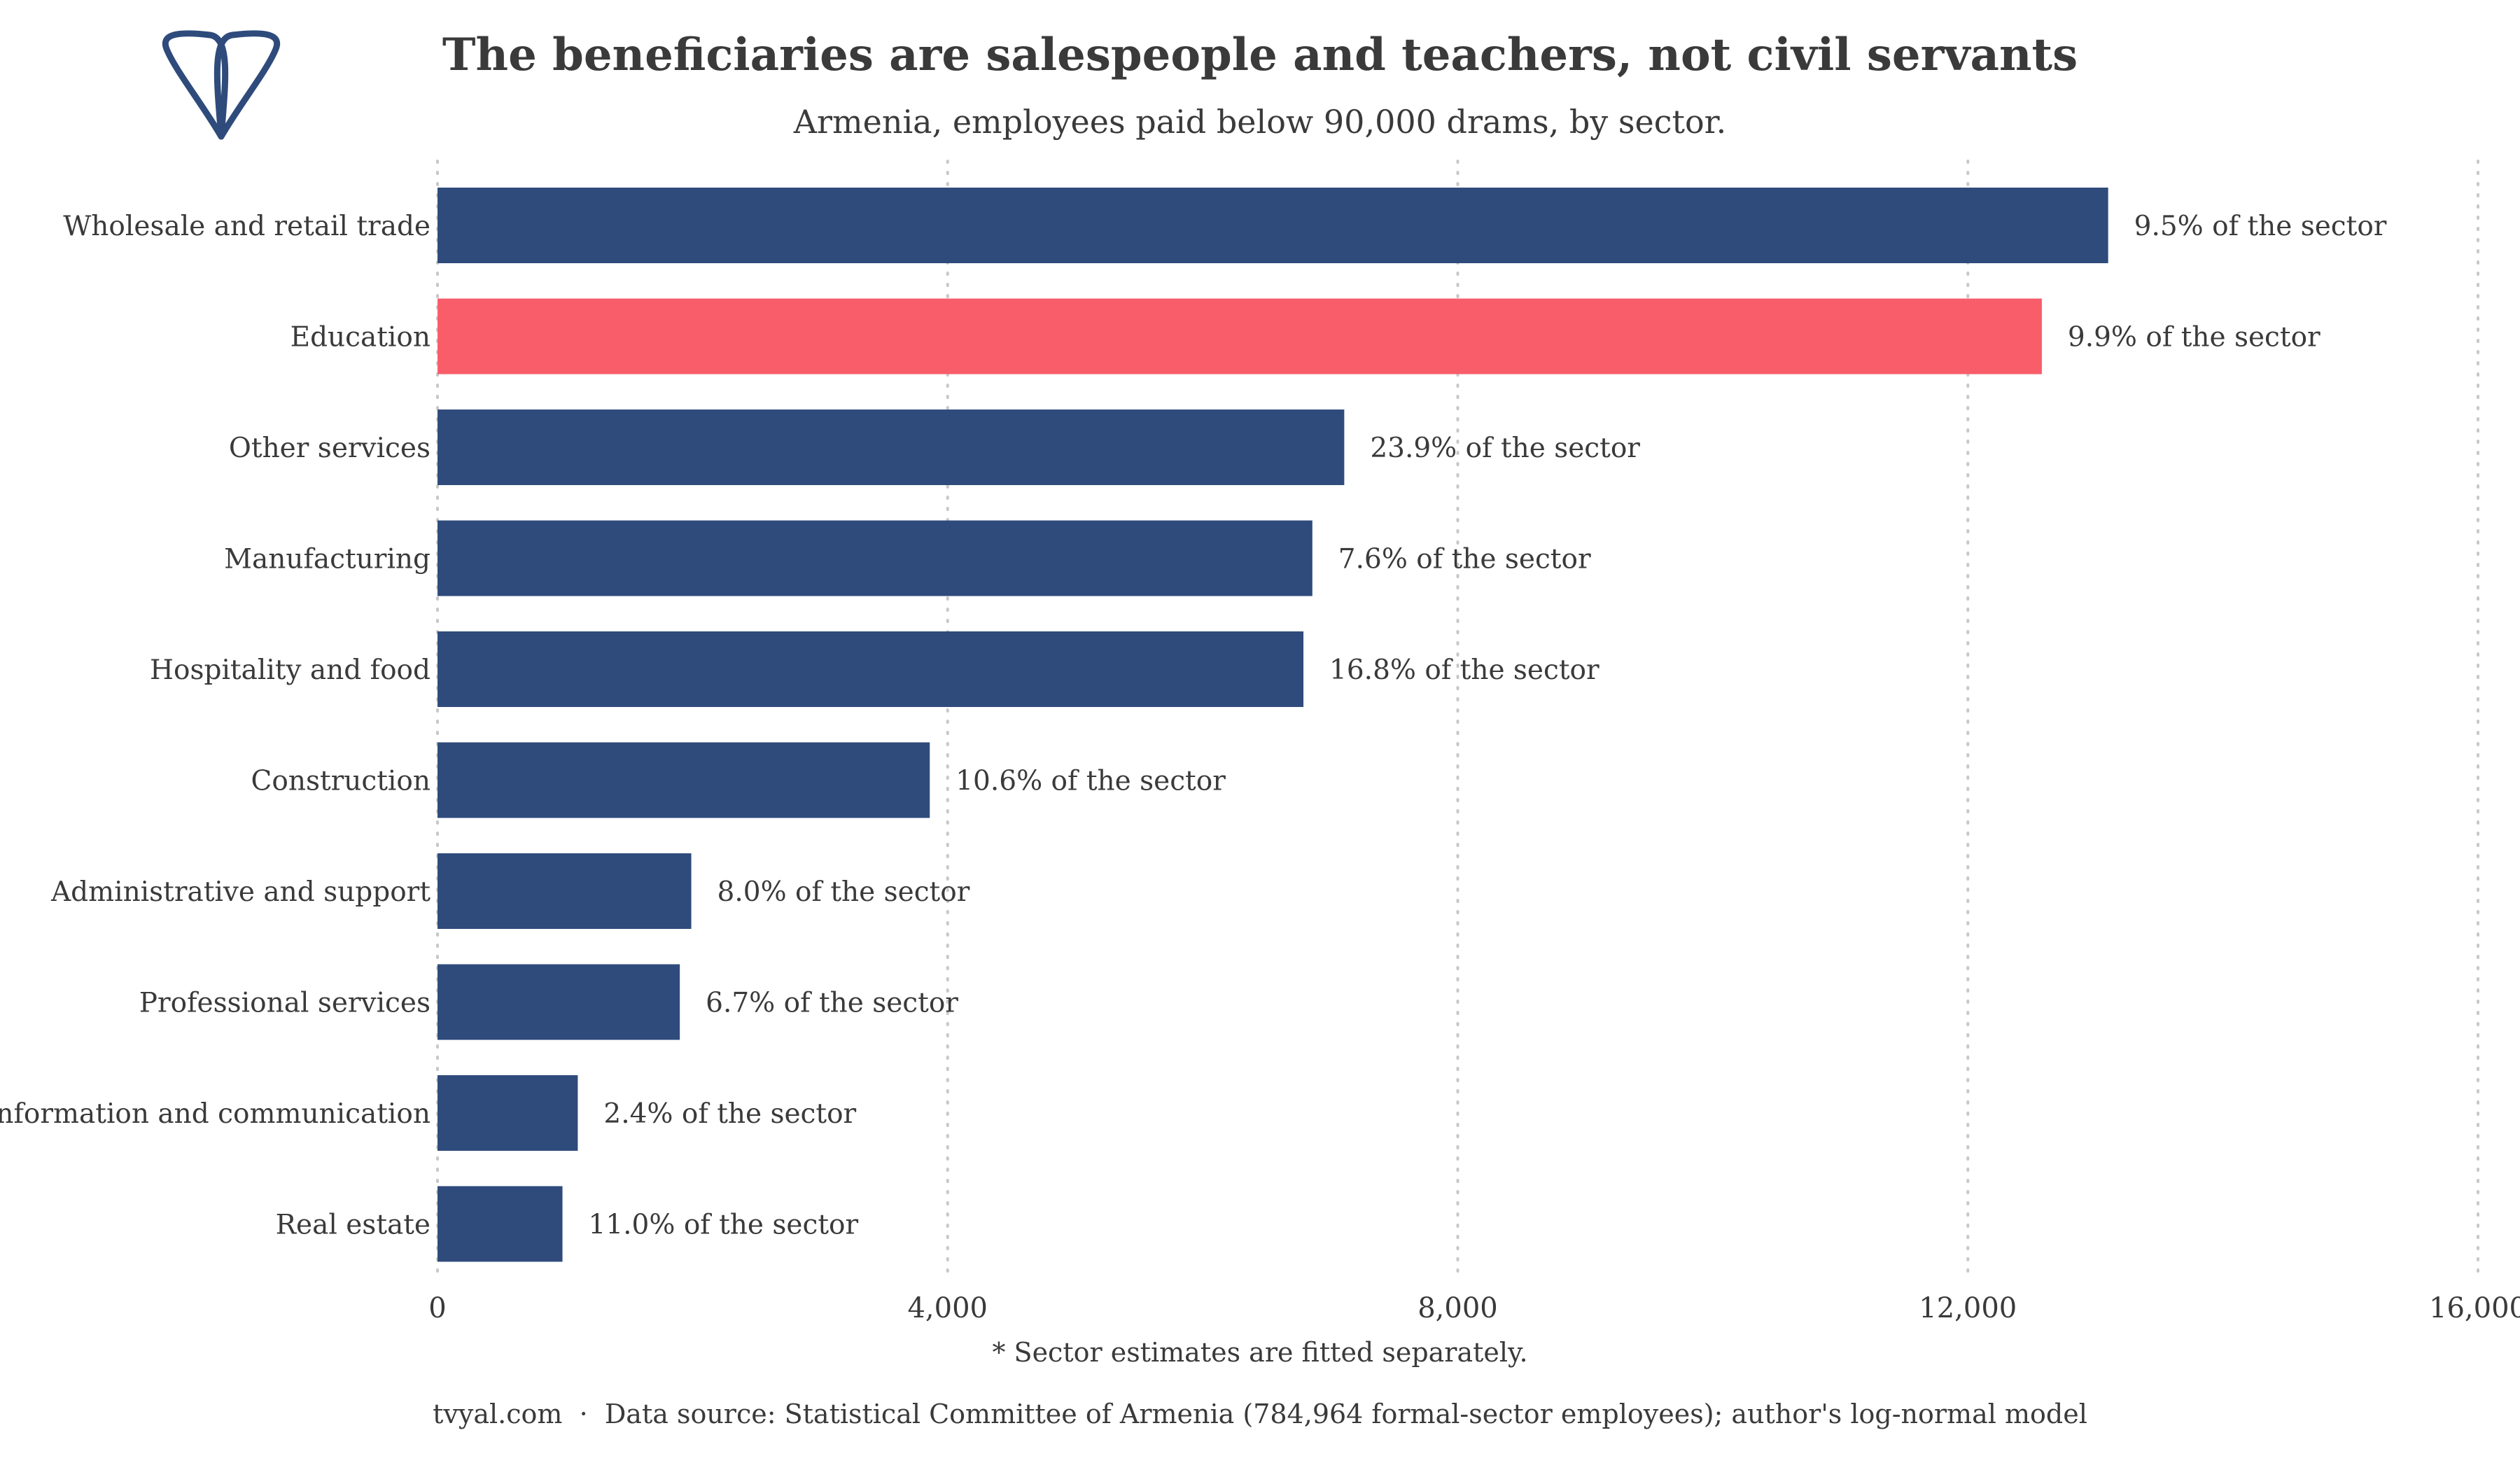 This screenshot has height=1470, width=2520. What do you see at coordinates (1090, 781) in the screenshot?
I see `value-label: 10.6% of the sector` at bounding box center [1090, 781].